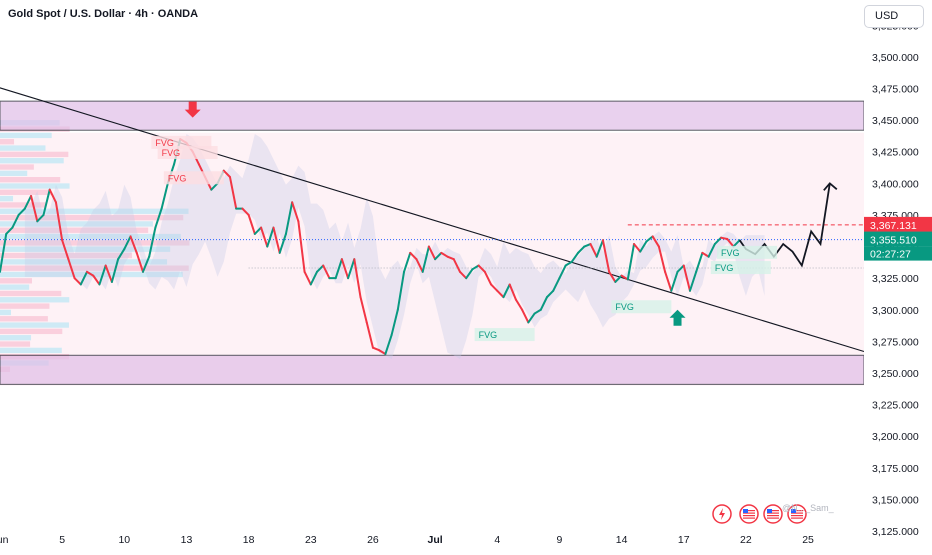 Image resolution: width=932 pixels, height=555 pixels. Describe the element at coordinates (432, 115) in the screenshot. I see `supply-demand-zone` at that location.